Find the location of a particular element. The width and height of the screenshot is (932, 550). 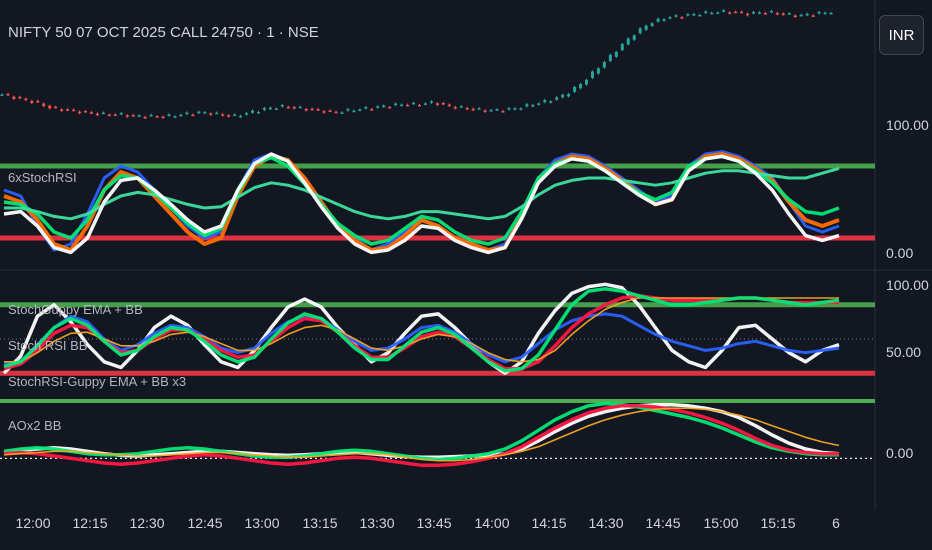

series-line-blue is located at coordinates (421, 339).